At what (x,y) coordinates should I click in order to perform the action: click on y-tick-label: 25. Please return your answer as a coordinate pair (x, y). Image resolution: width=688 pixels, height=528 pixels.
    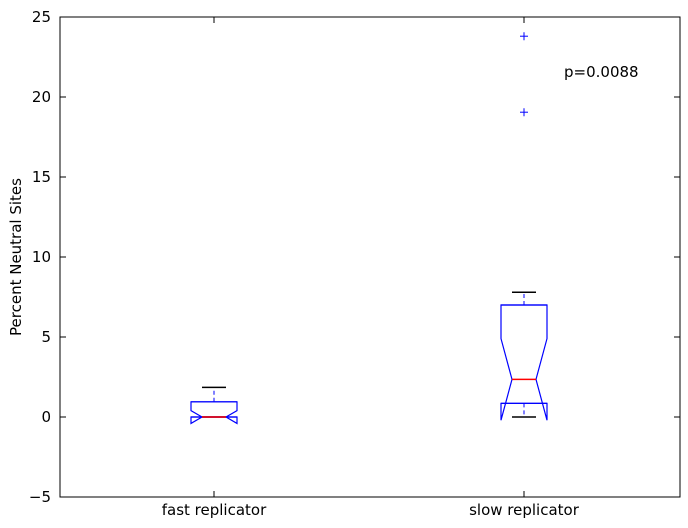
    Looking at the image, I should click on (41, 17).